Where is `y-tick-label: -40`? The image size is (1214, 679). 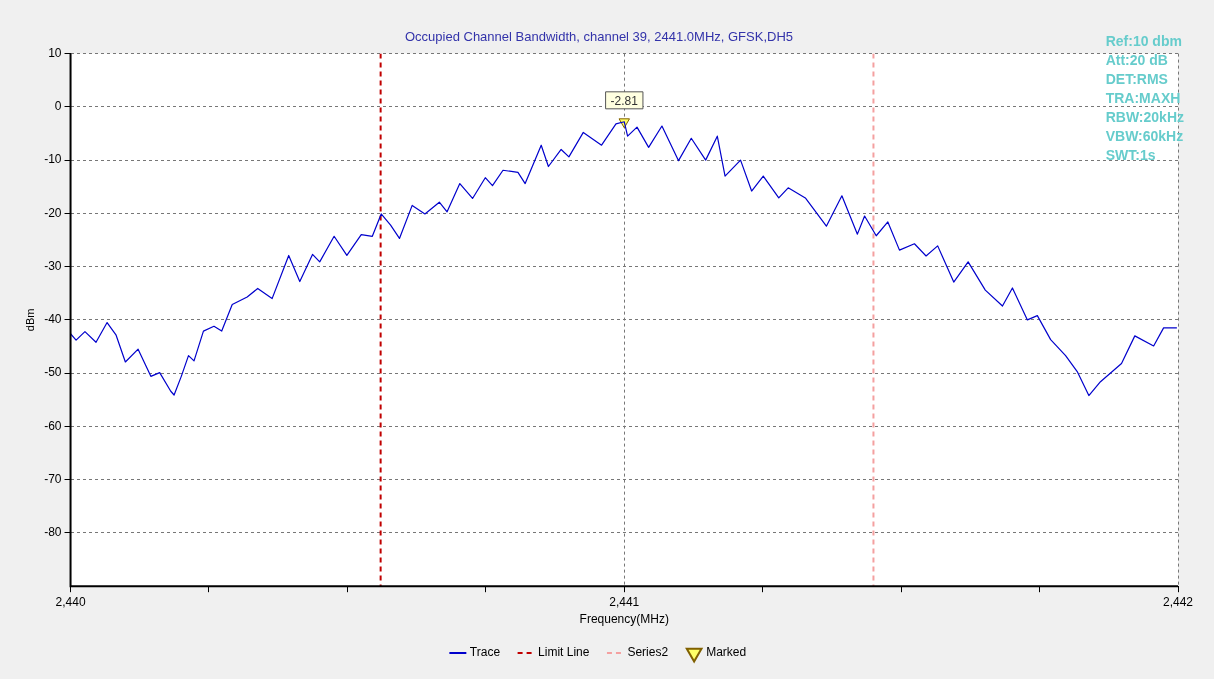 y-tick-label: -40 is located at coordinates (53, 319).